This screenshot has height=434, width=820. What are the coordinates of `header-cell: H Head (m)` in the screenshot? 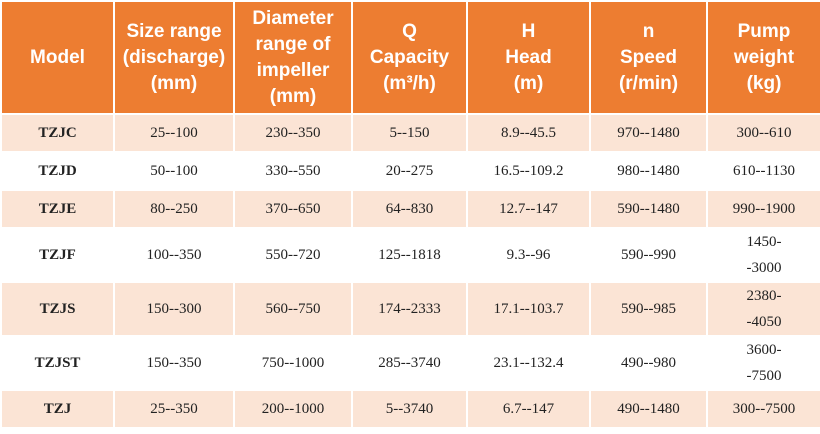 It's located at (528, 57).